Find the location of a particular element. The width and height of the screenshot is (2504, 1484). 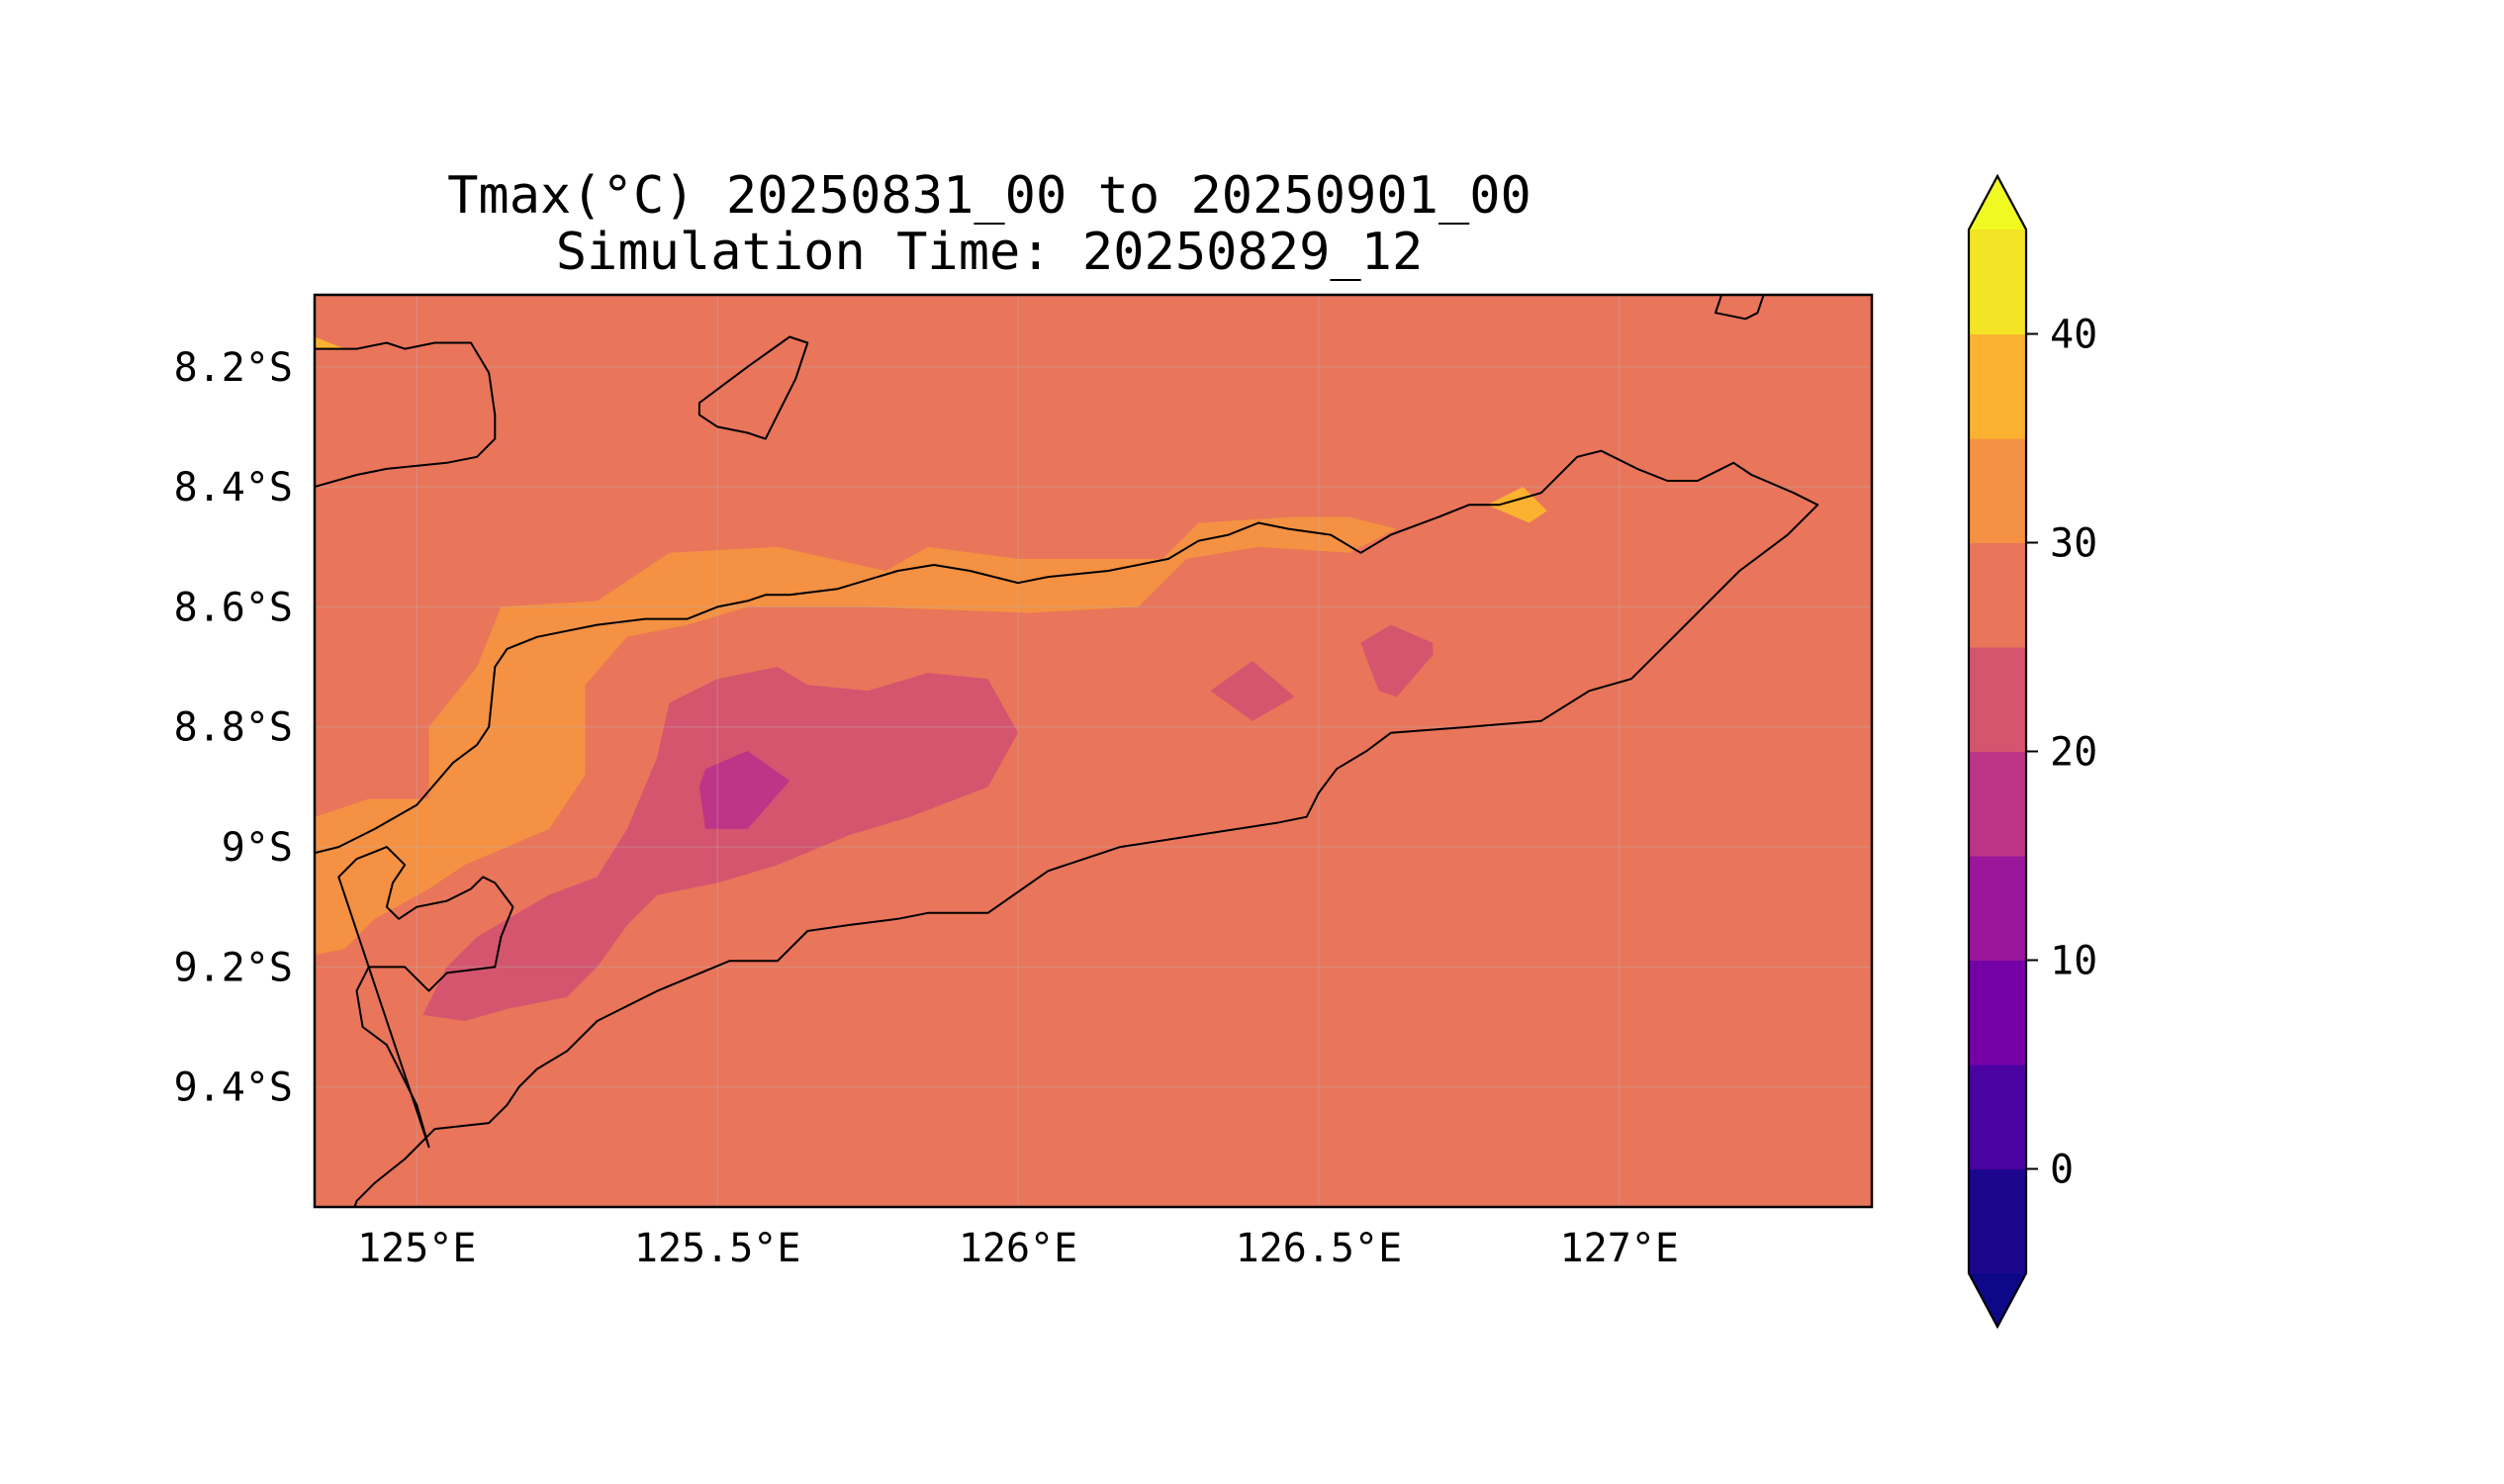

lat-tick-label: 8.8°S is located at coordinates (233, 728).